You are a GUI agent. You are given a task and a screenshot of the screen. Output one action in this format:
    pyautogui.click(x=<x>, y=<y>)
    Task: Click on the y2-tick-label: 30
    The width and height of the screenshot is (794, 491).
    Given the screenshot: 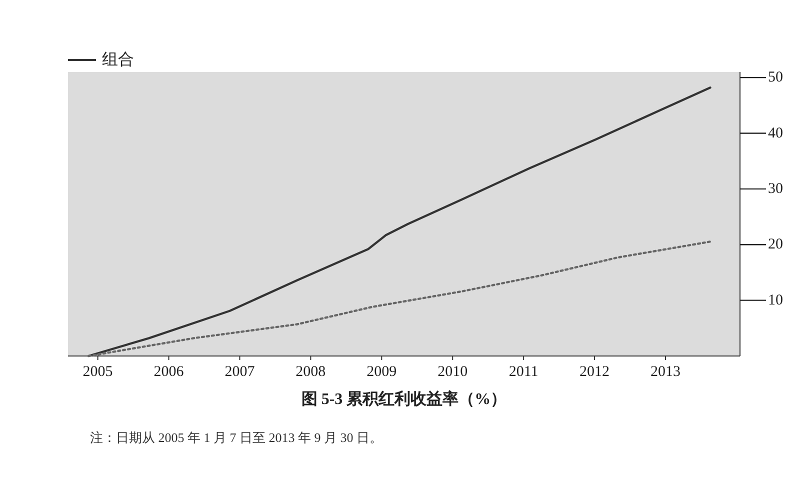 What is the action you would take?
    pyautogui.click(x=775, y=188)
    